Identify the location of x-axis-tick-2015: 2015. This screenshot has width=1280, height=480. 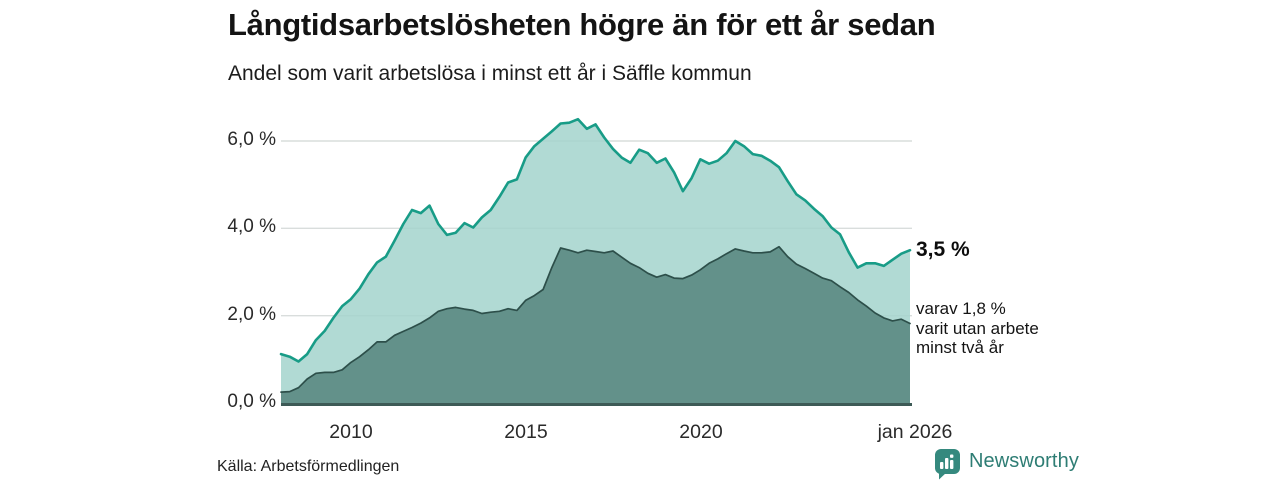
(526, 432).